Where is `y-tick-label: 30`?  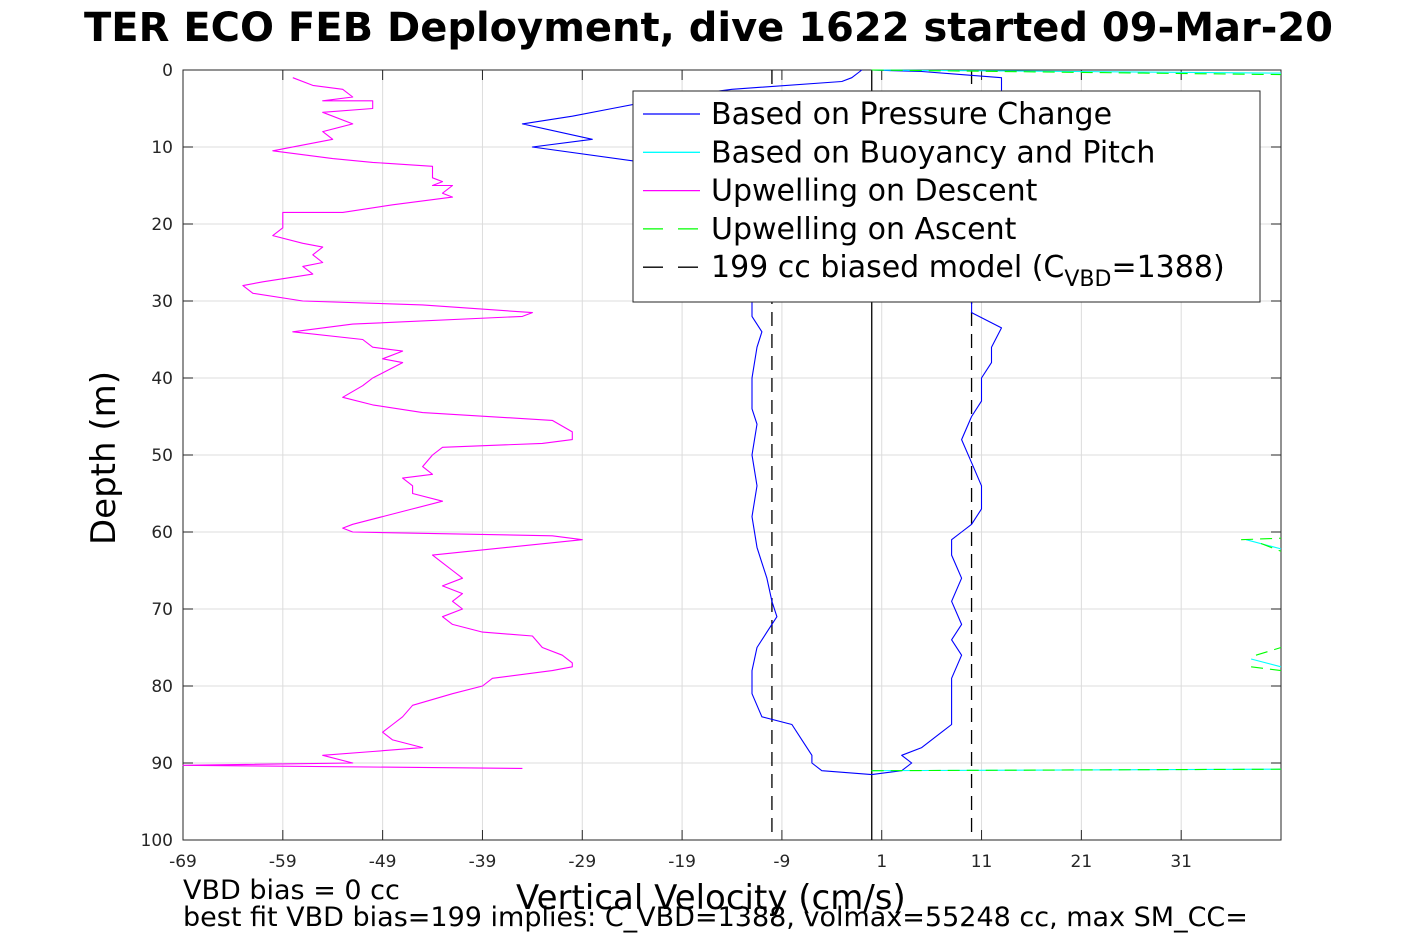
y-tick-label: 30 is located at coordinates (162, 302).